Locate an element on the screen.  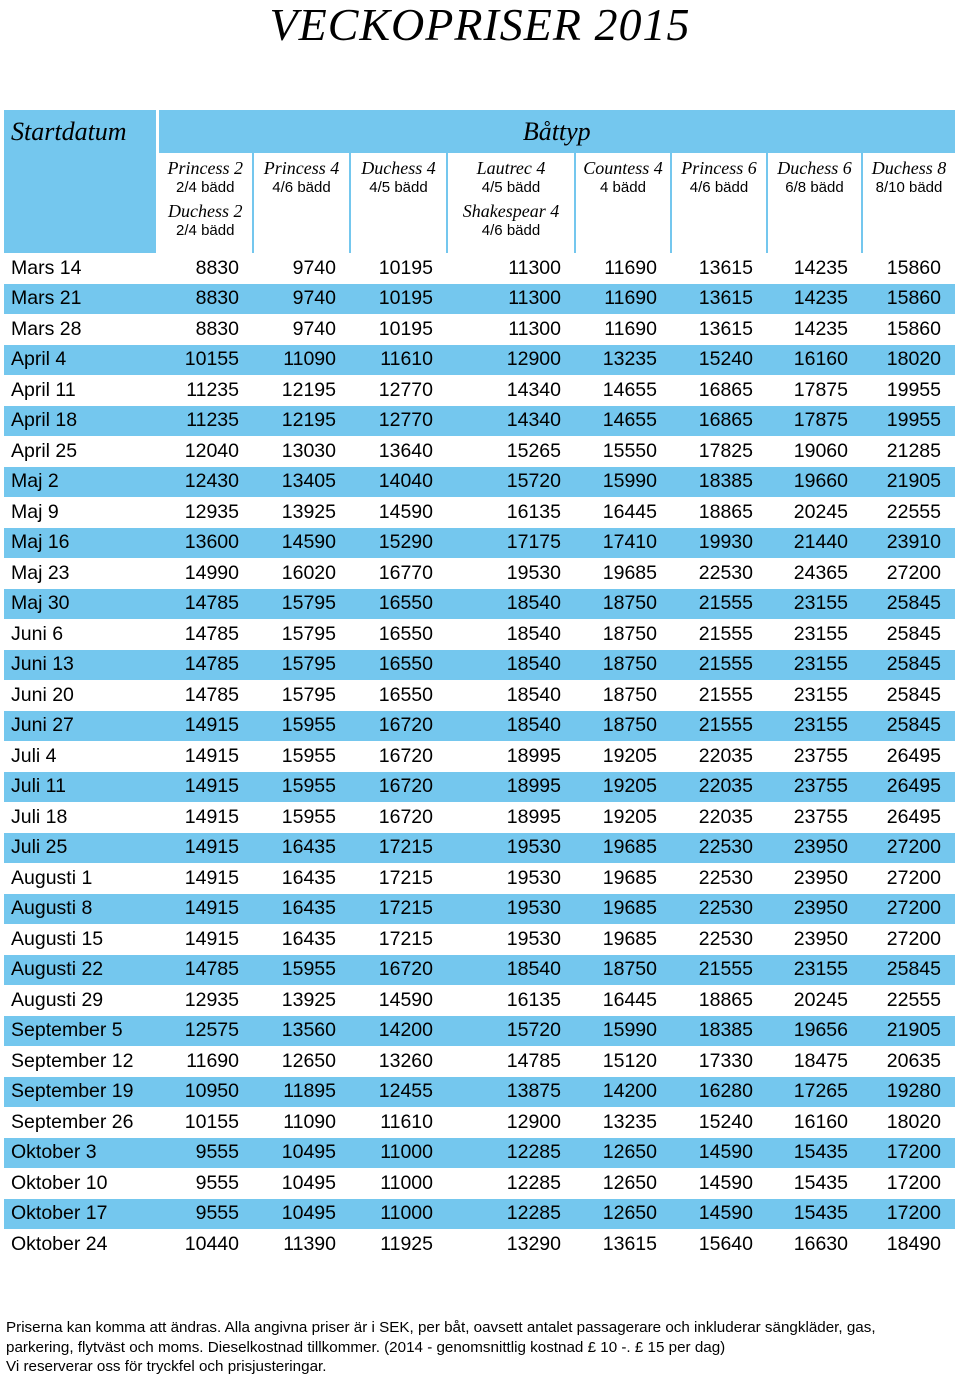
boat-type-header: Duchess 6 6/8 bädd is located at coordinates (815, 203).